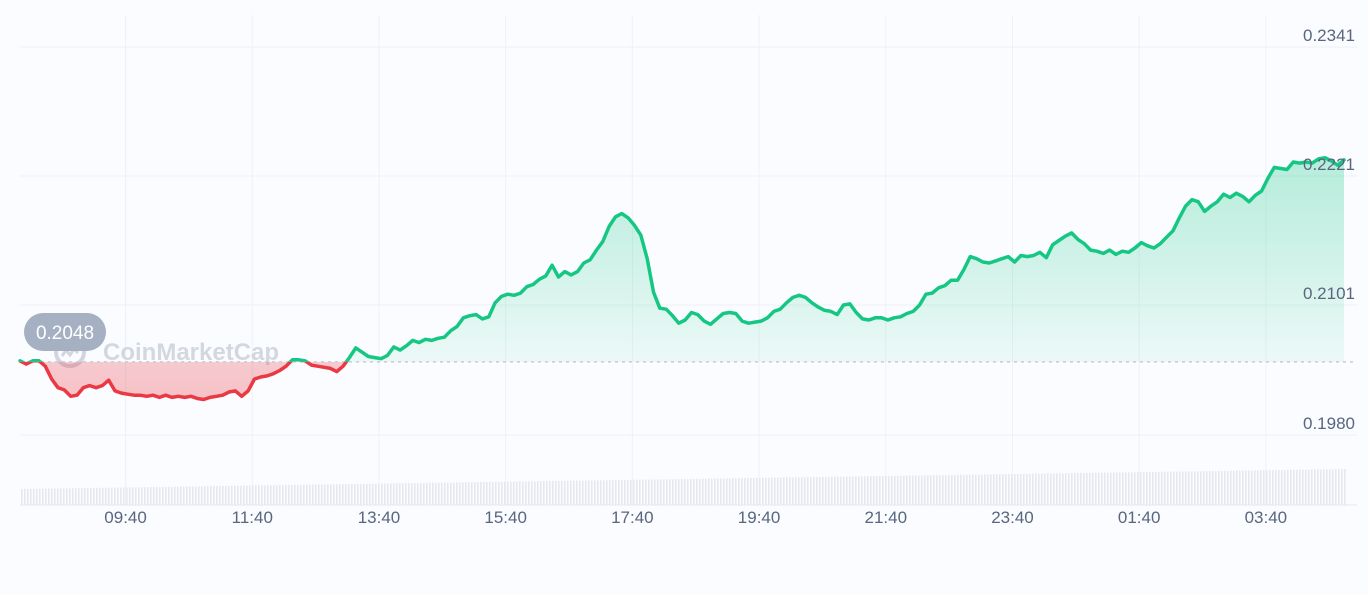 The image size is (1368, 594). I want to click on x-tick-label: 03:40, so click(1266, 517).